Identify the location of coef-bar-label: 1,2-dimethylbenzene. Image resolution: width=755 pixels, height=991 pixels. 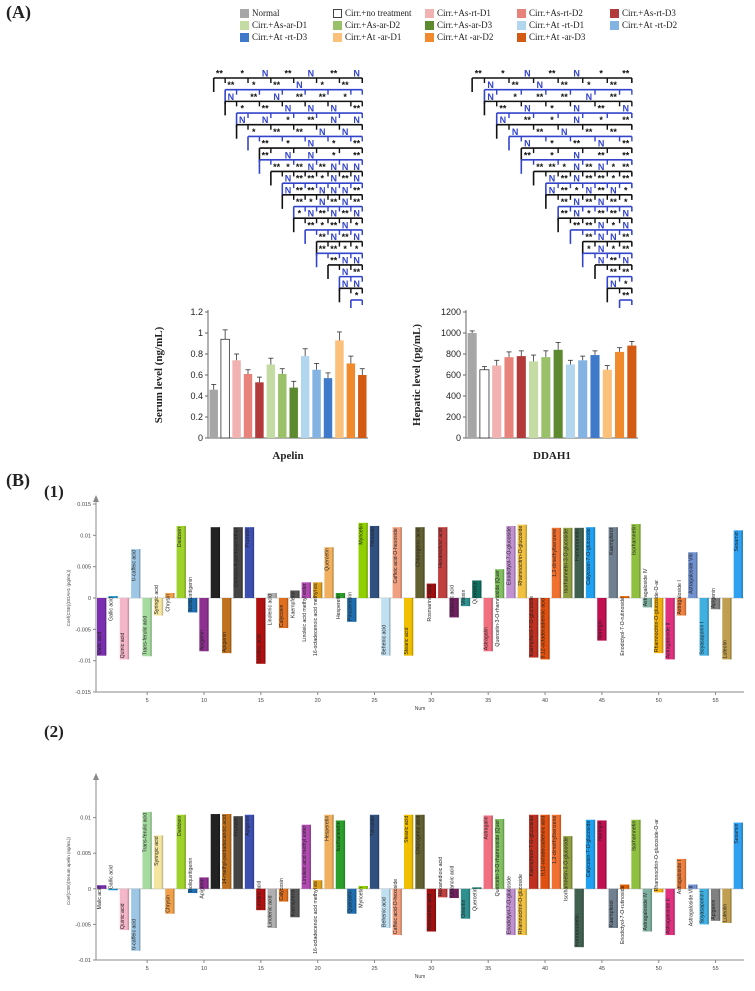
(555, 553).